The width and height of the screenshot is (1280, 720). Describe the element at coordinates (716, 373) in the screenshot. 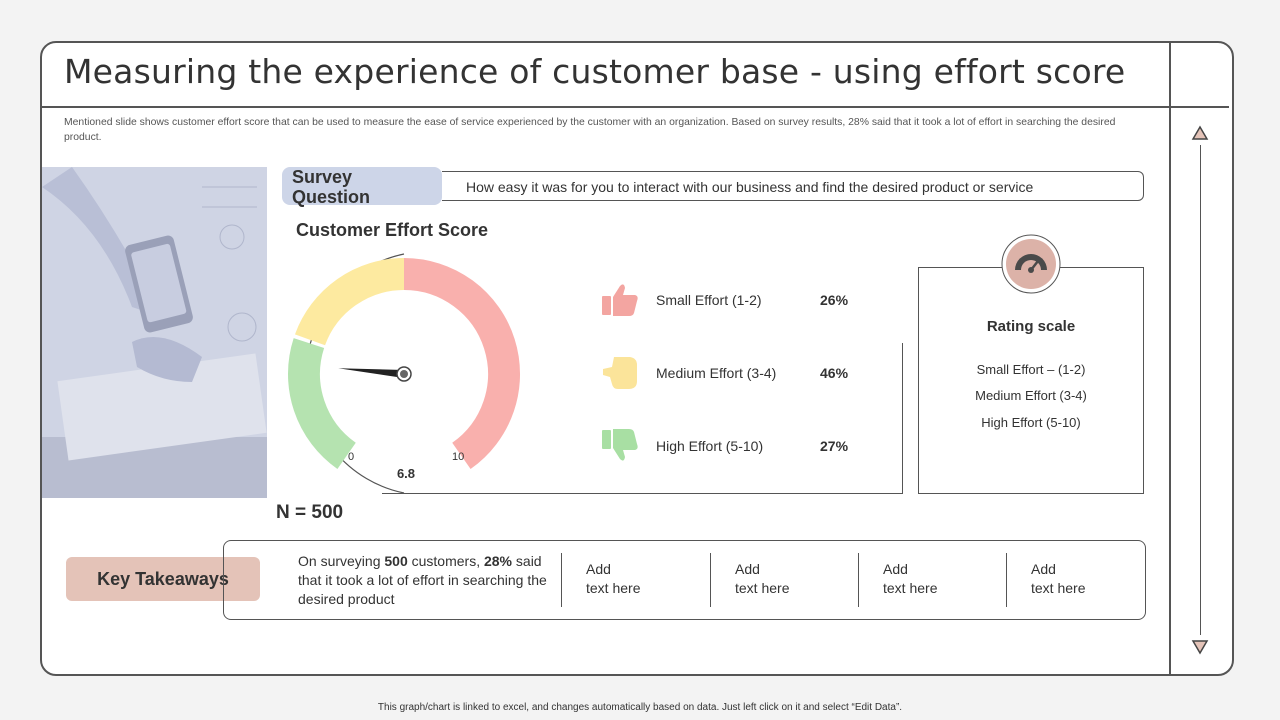

I see `effort-medium-label: Medium Effort (3-4)` at that location.